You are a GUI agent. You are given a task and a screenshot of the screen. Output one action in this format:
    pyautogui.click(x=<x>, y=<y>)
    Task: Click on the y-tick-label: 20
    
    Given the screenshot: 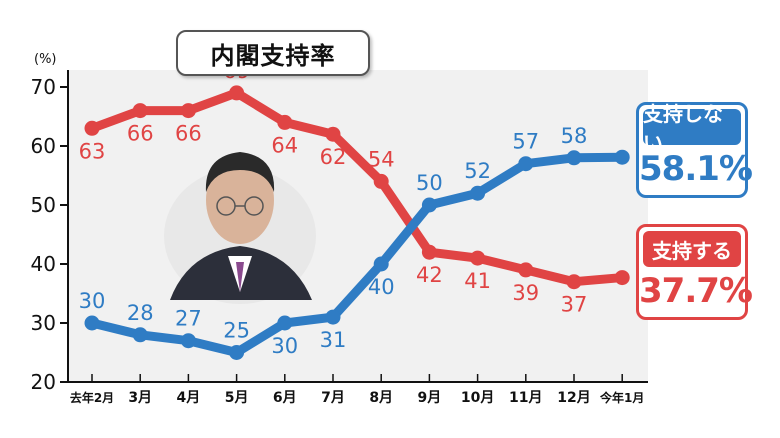 What is the action you would take?
    pyautogui.click(x=43, y=382)
    